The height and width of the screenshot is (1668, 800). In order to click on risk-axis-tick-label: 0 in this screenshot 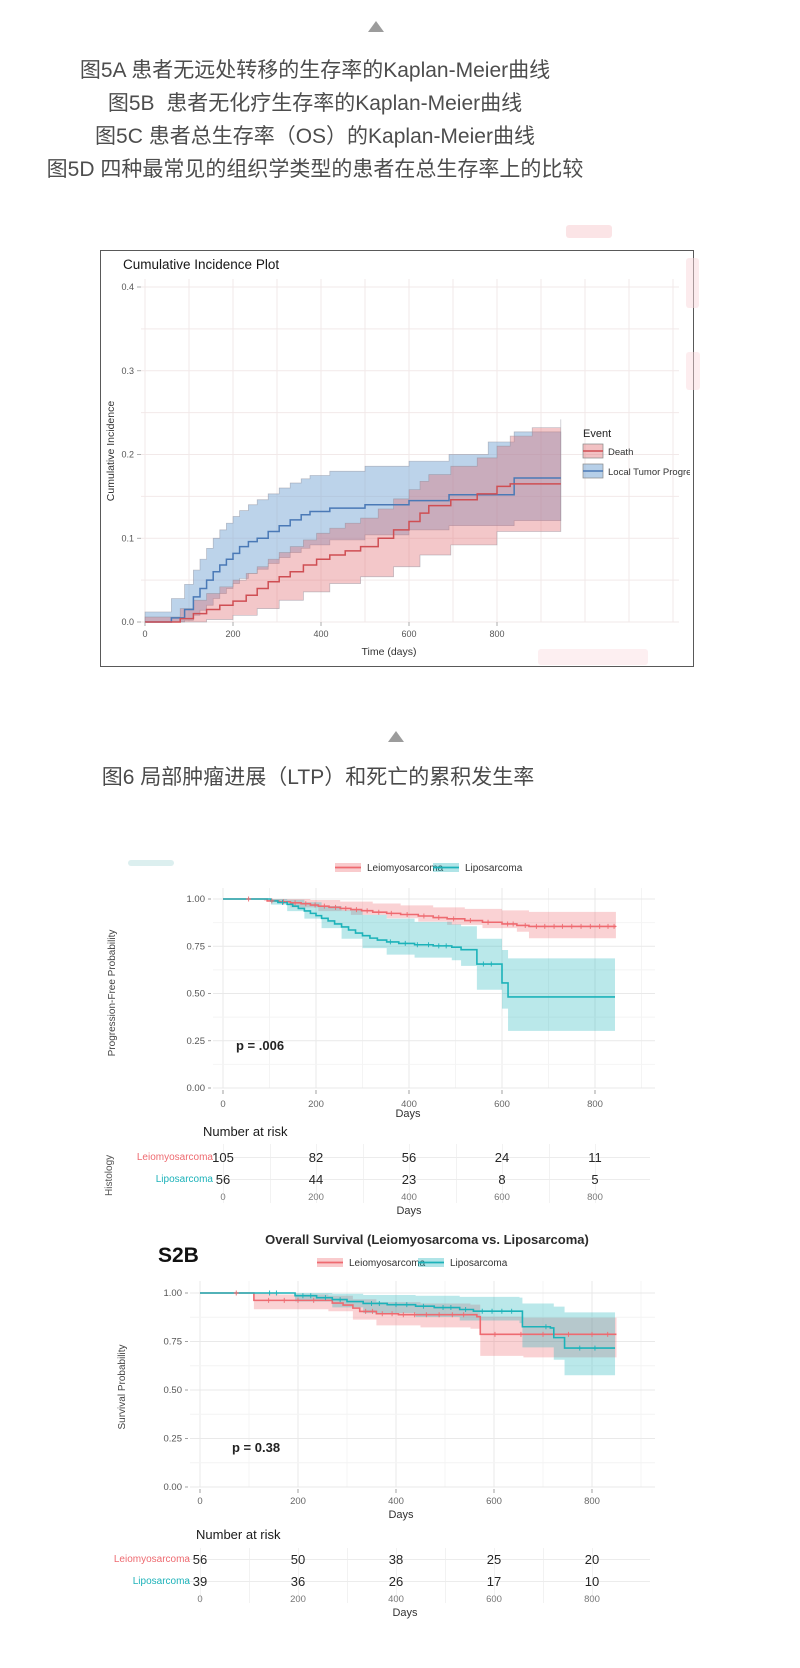, I will do `click(200, 1599)`.